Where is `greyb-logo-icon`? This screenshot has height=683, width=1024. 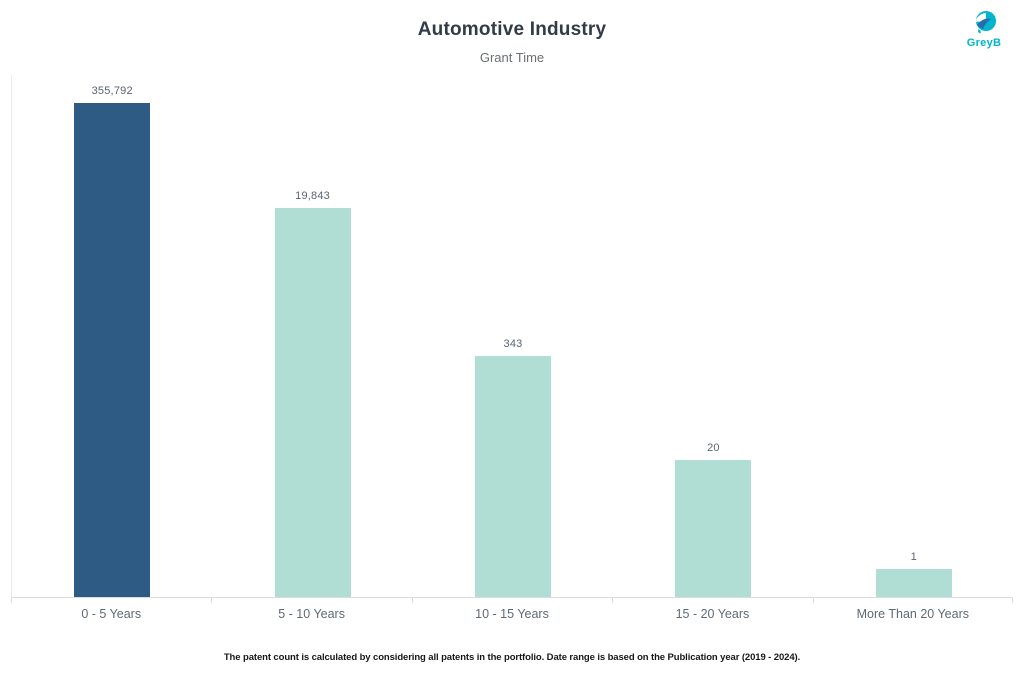 greyb-logo-icon is located at coordinates (984, 22).